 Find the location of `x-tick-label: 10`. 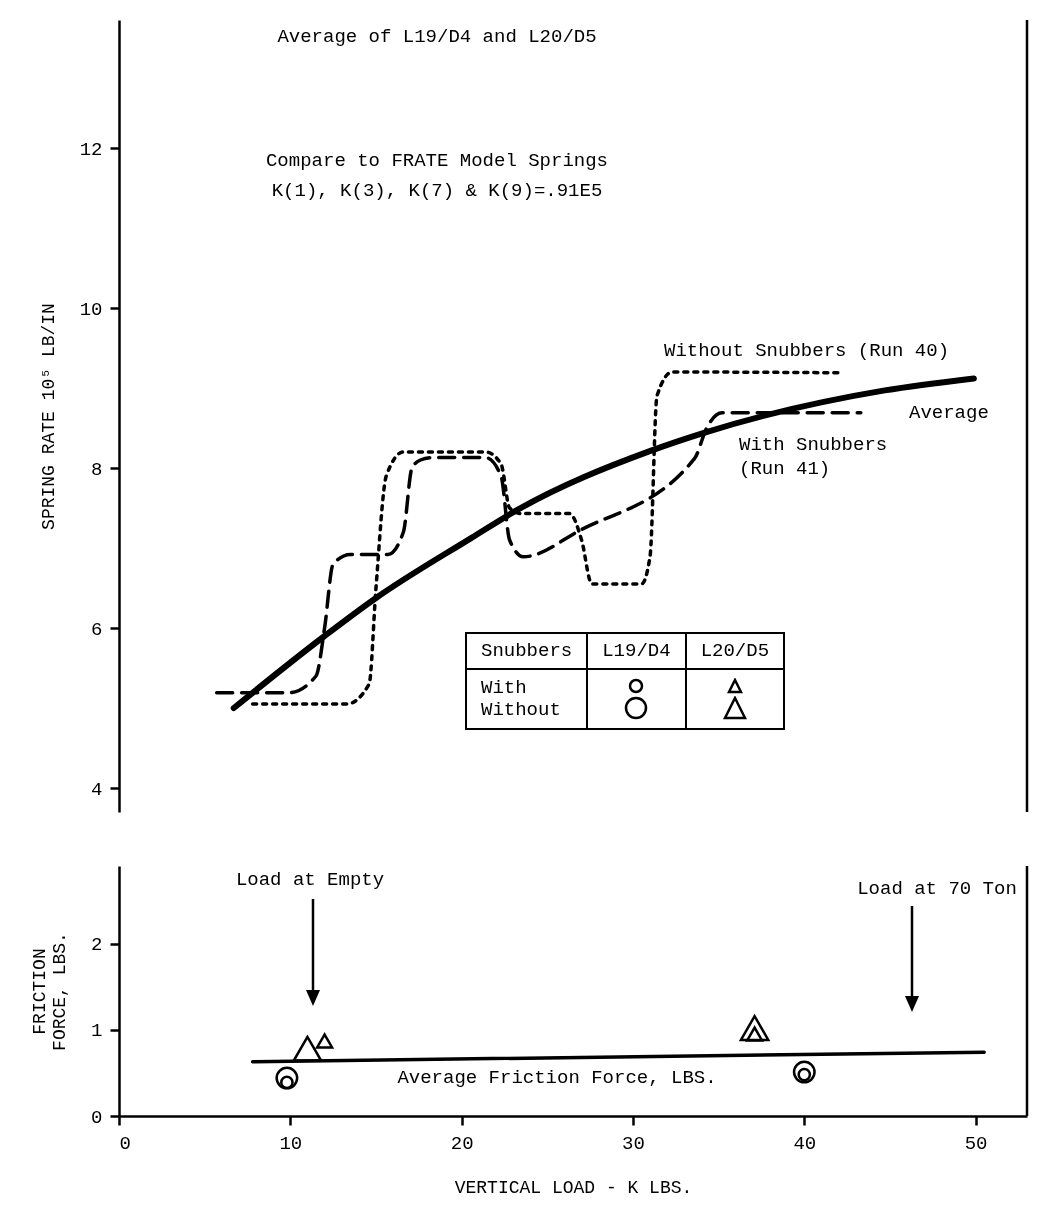

x-tick-label: 10 is located at coordinates (291, 1143).